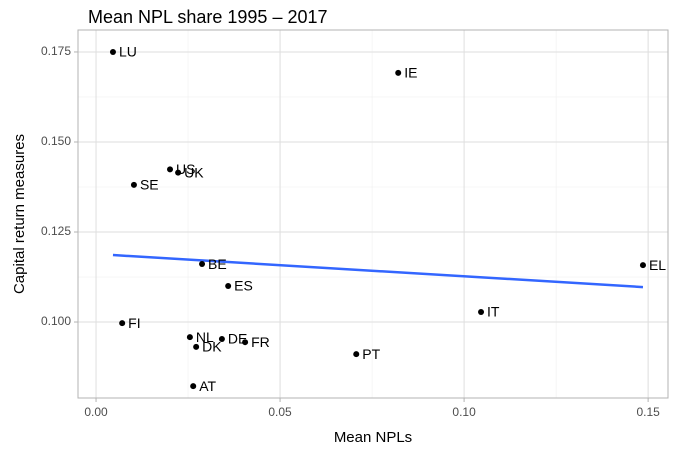 This screenshot has height=452, width=678. Describe the element at coordinates (280, 412) in the screenshot. I see `x-tick-label: 0.05` at that location.